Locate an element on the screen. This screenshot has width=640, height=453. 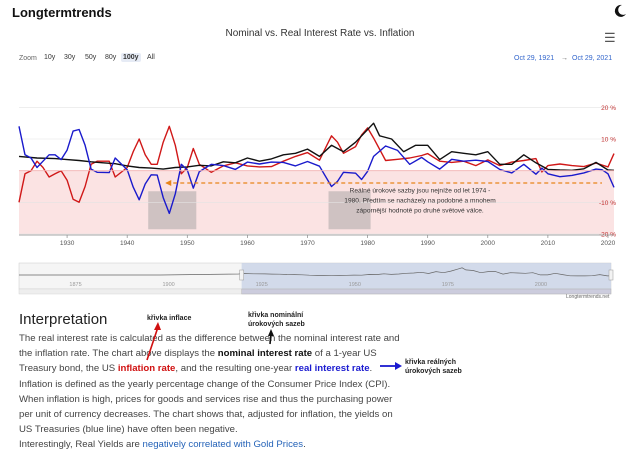
annotation-arrow-head is located at coordinates (168, 183).